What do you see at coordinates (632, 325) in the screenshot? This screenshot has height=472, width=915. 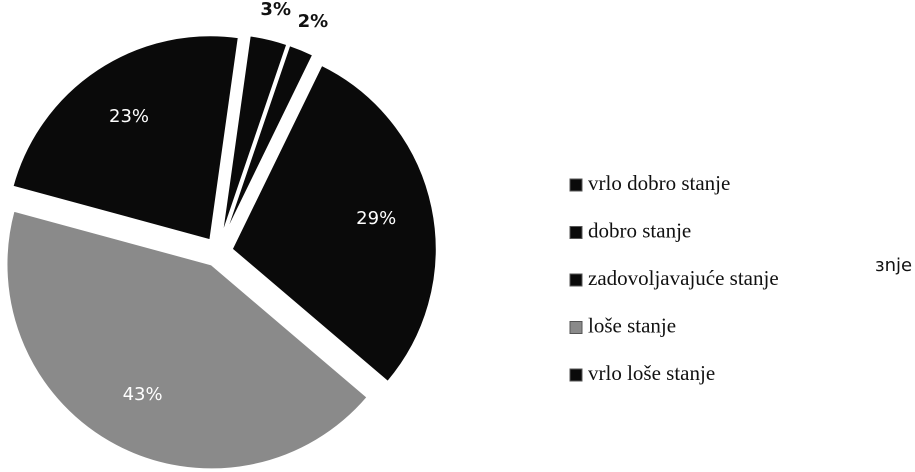 I see `legend-label: loše stanje` at bounding box center [632, 325].